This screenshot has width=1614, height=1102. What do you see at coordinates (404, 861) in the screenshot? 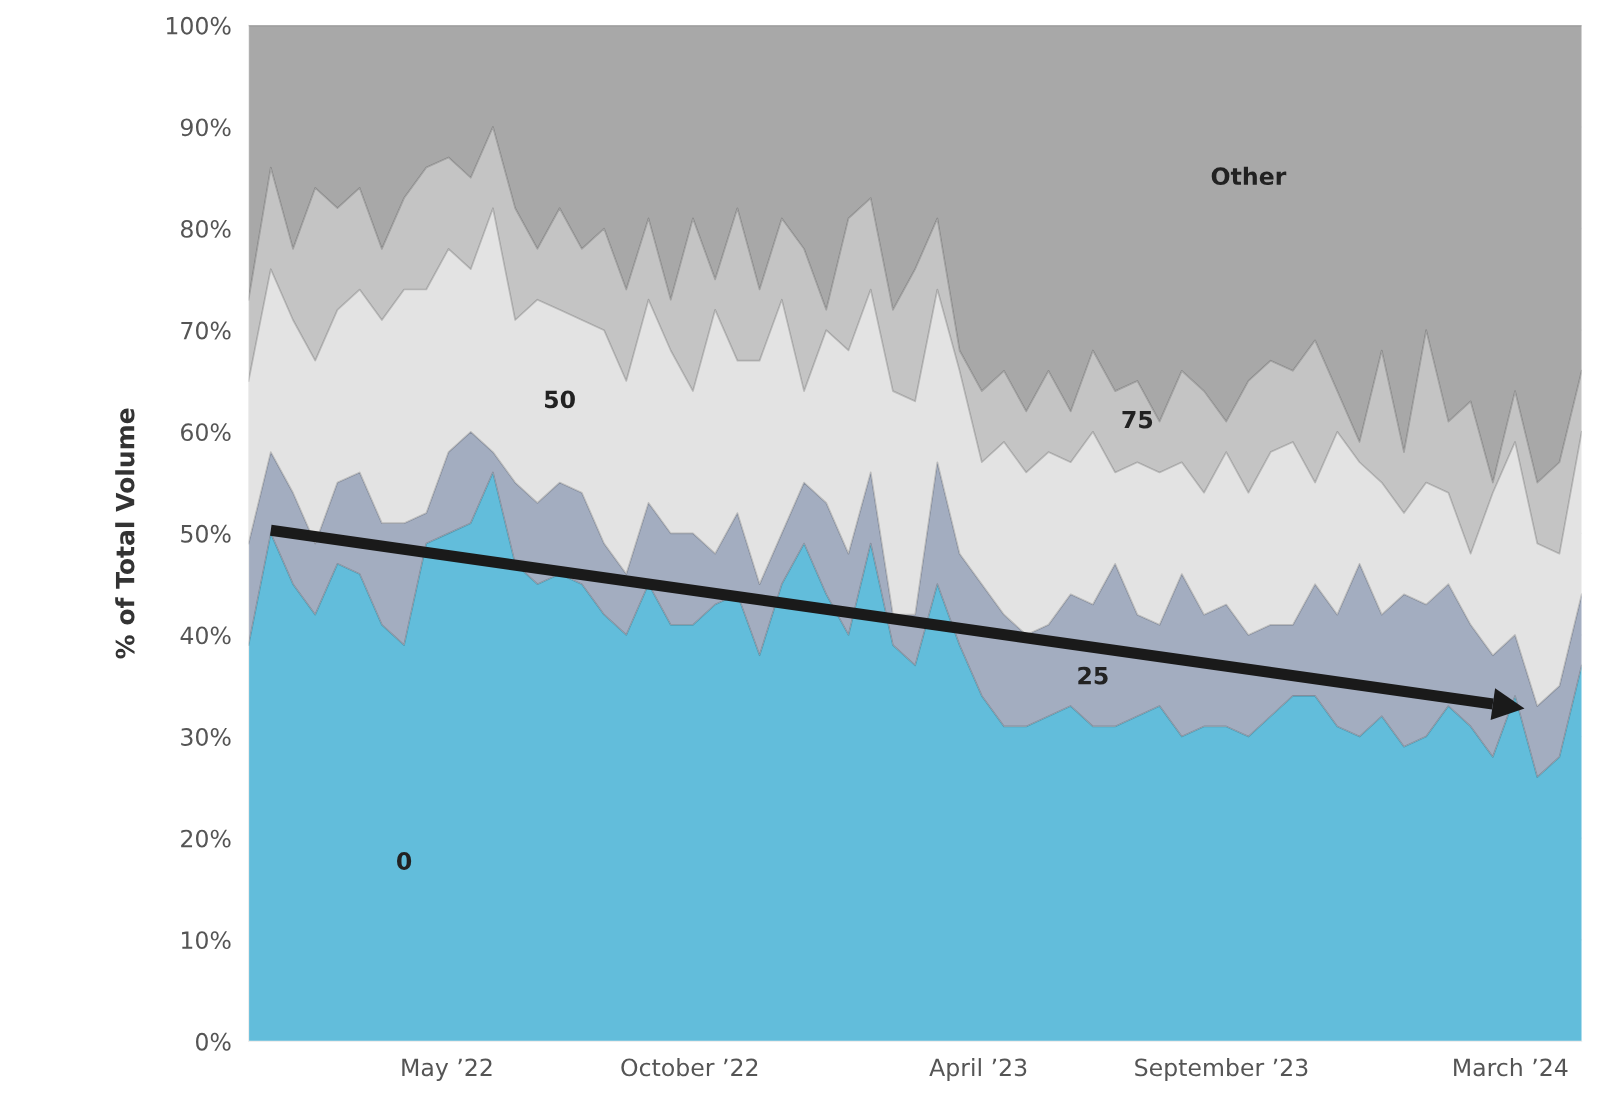
I see `series-label: 0` at bounding box center [404, 861].